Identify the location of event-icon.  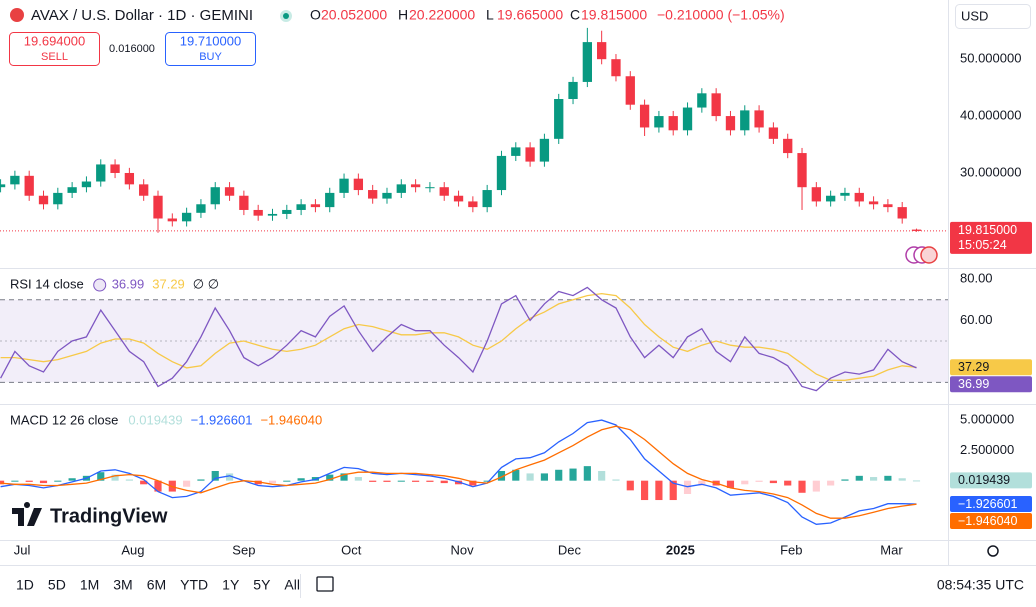
(929, 255).